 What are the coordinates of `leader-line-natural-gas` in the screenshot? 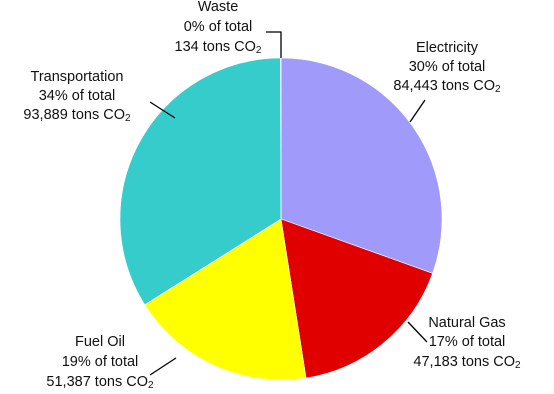 It's located at (417, 332).